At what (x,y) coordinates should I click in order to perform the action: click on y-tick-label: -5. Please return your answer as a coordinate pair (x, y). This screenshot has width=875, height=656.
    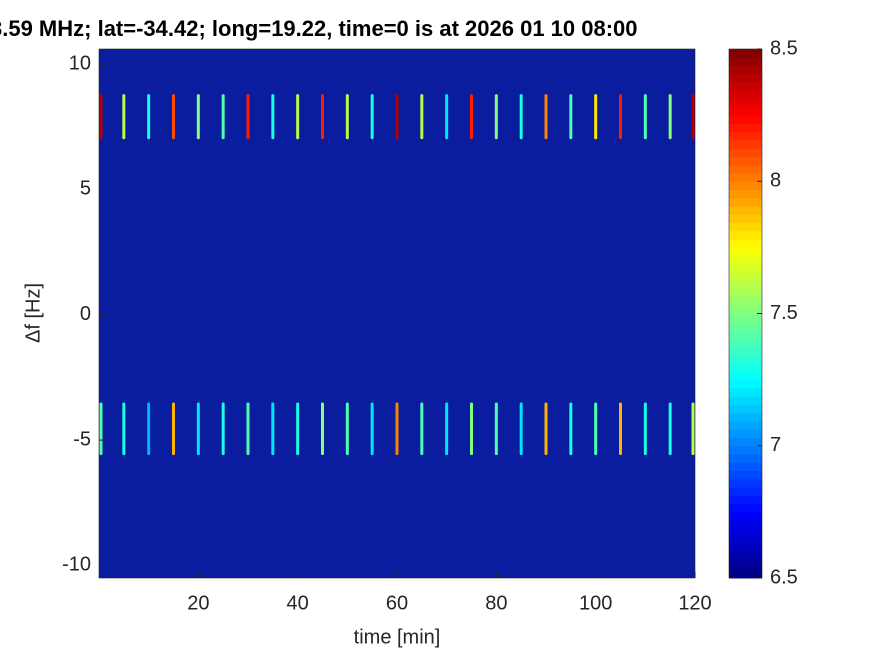
    Looking at the image, I should click on (82, 439).